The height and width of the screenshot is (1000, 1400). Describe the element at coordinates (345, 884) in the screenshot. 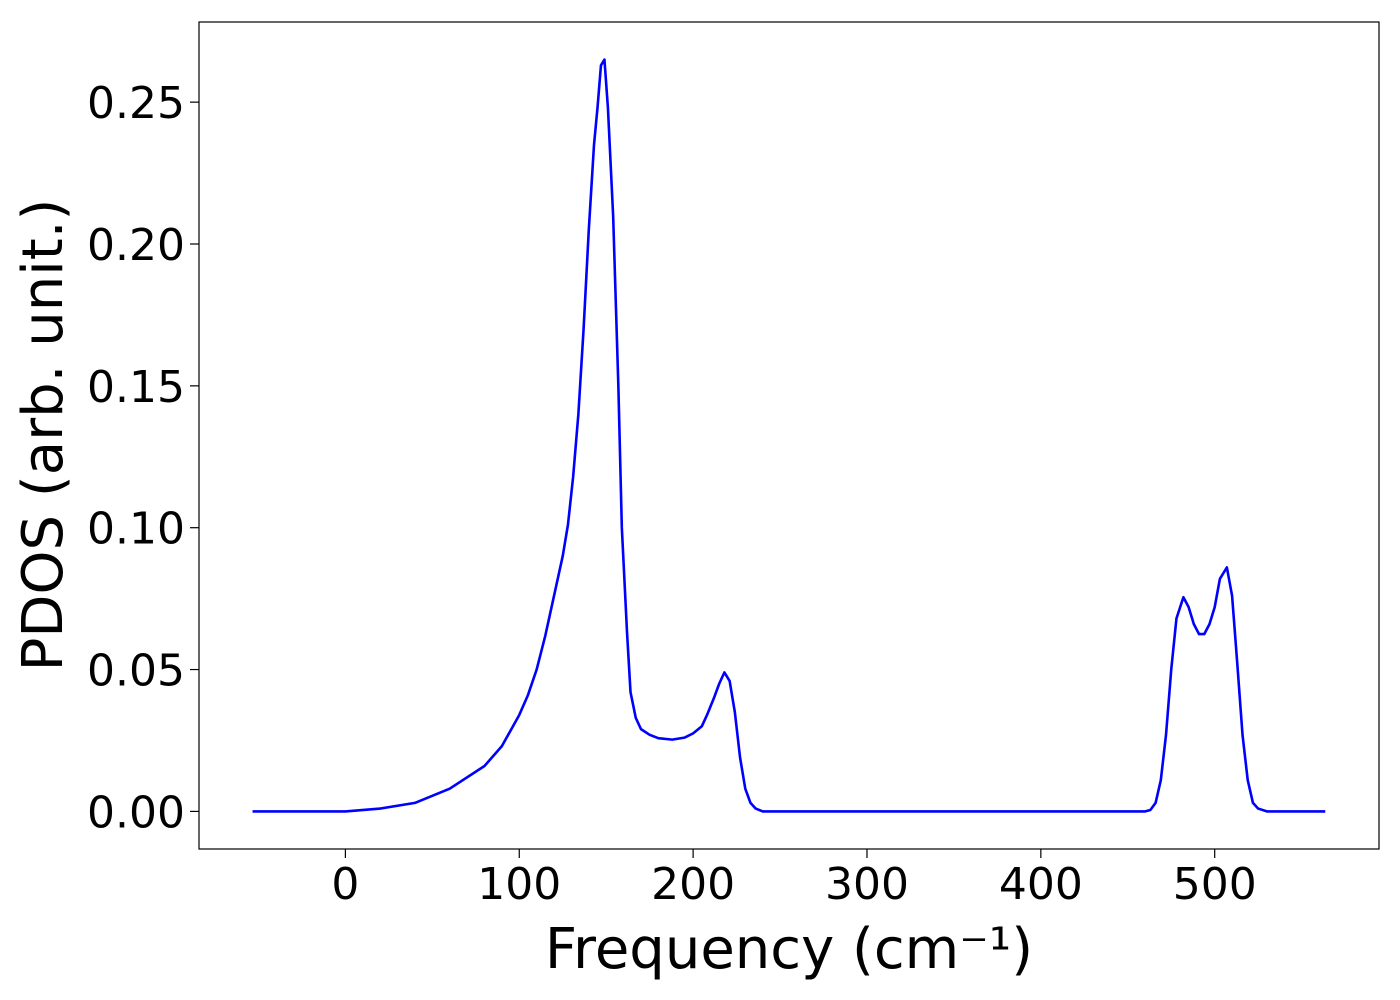

I see `x-tick-label: 0` at that location.